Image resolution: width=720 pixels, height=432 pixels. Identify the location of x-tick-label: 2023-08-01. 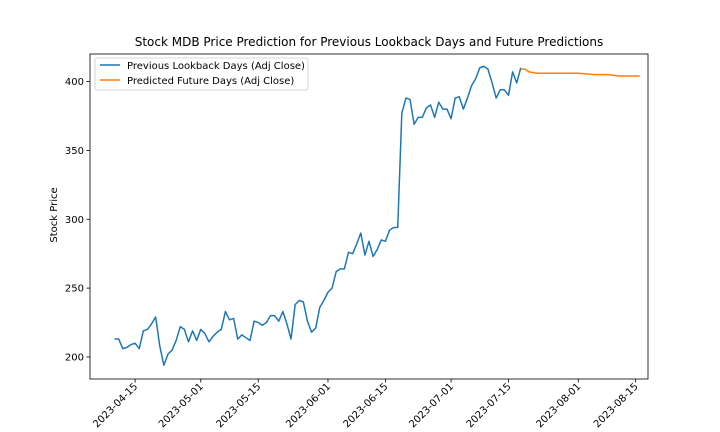
(558, 405).